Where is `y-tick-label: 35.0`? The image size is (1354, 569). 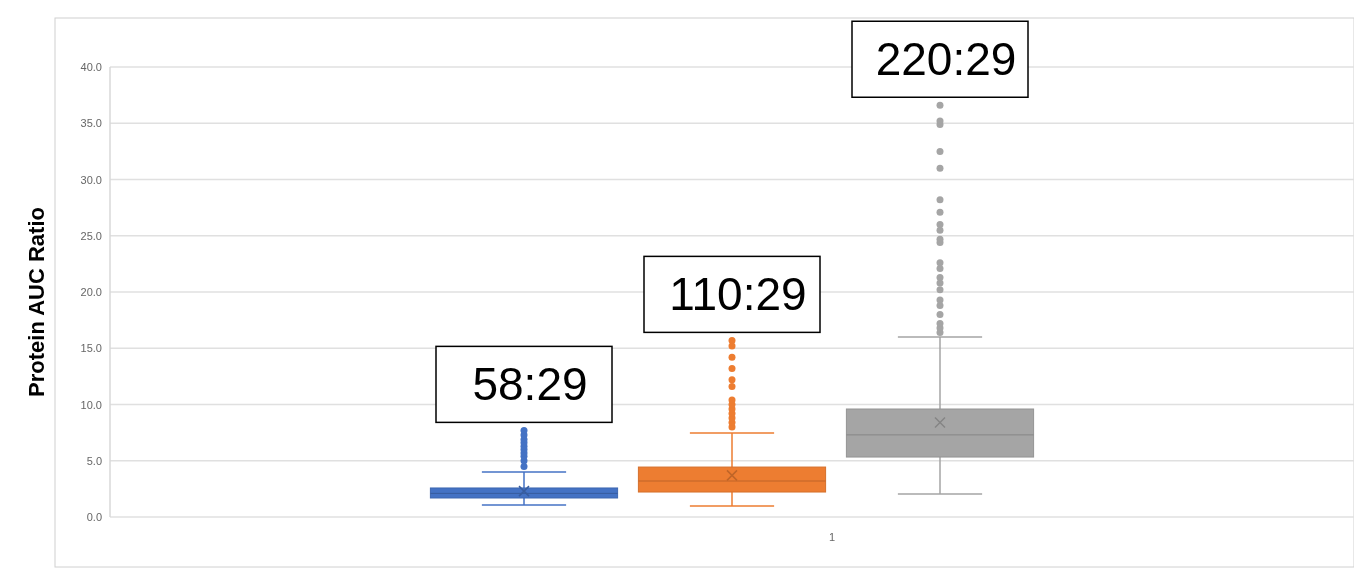
y-tick-label: 35.0 is located at coordinates (91, 123).